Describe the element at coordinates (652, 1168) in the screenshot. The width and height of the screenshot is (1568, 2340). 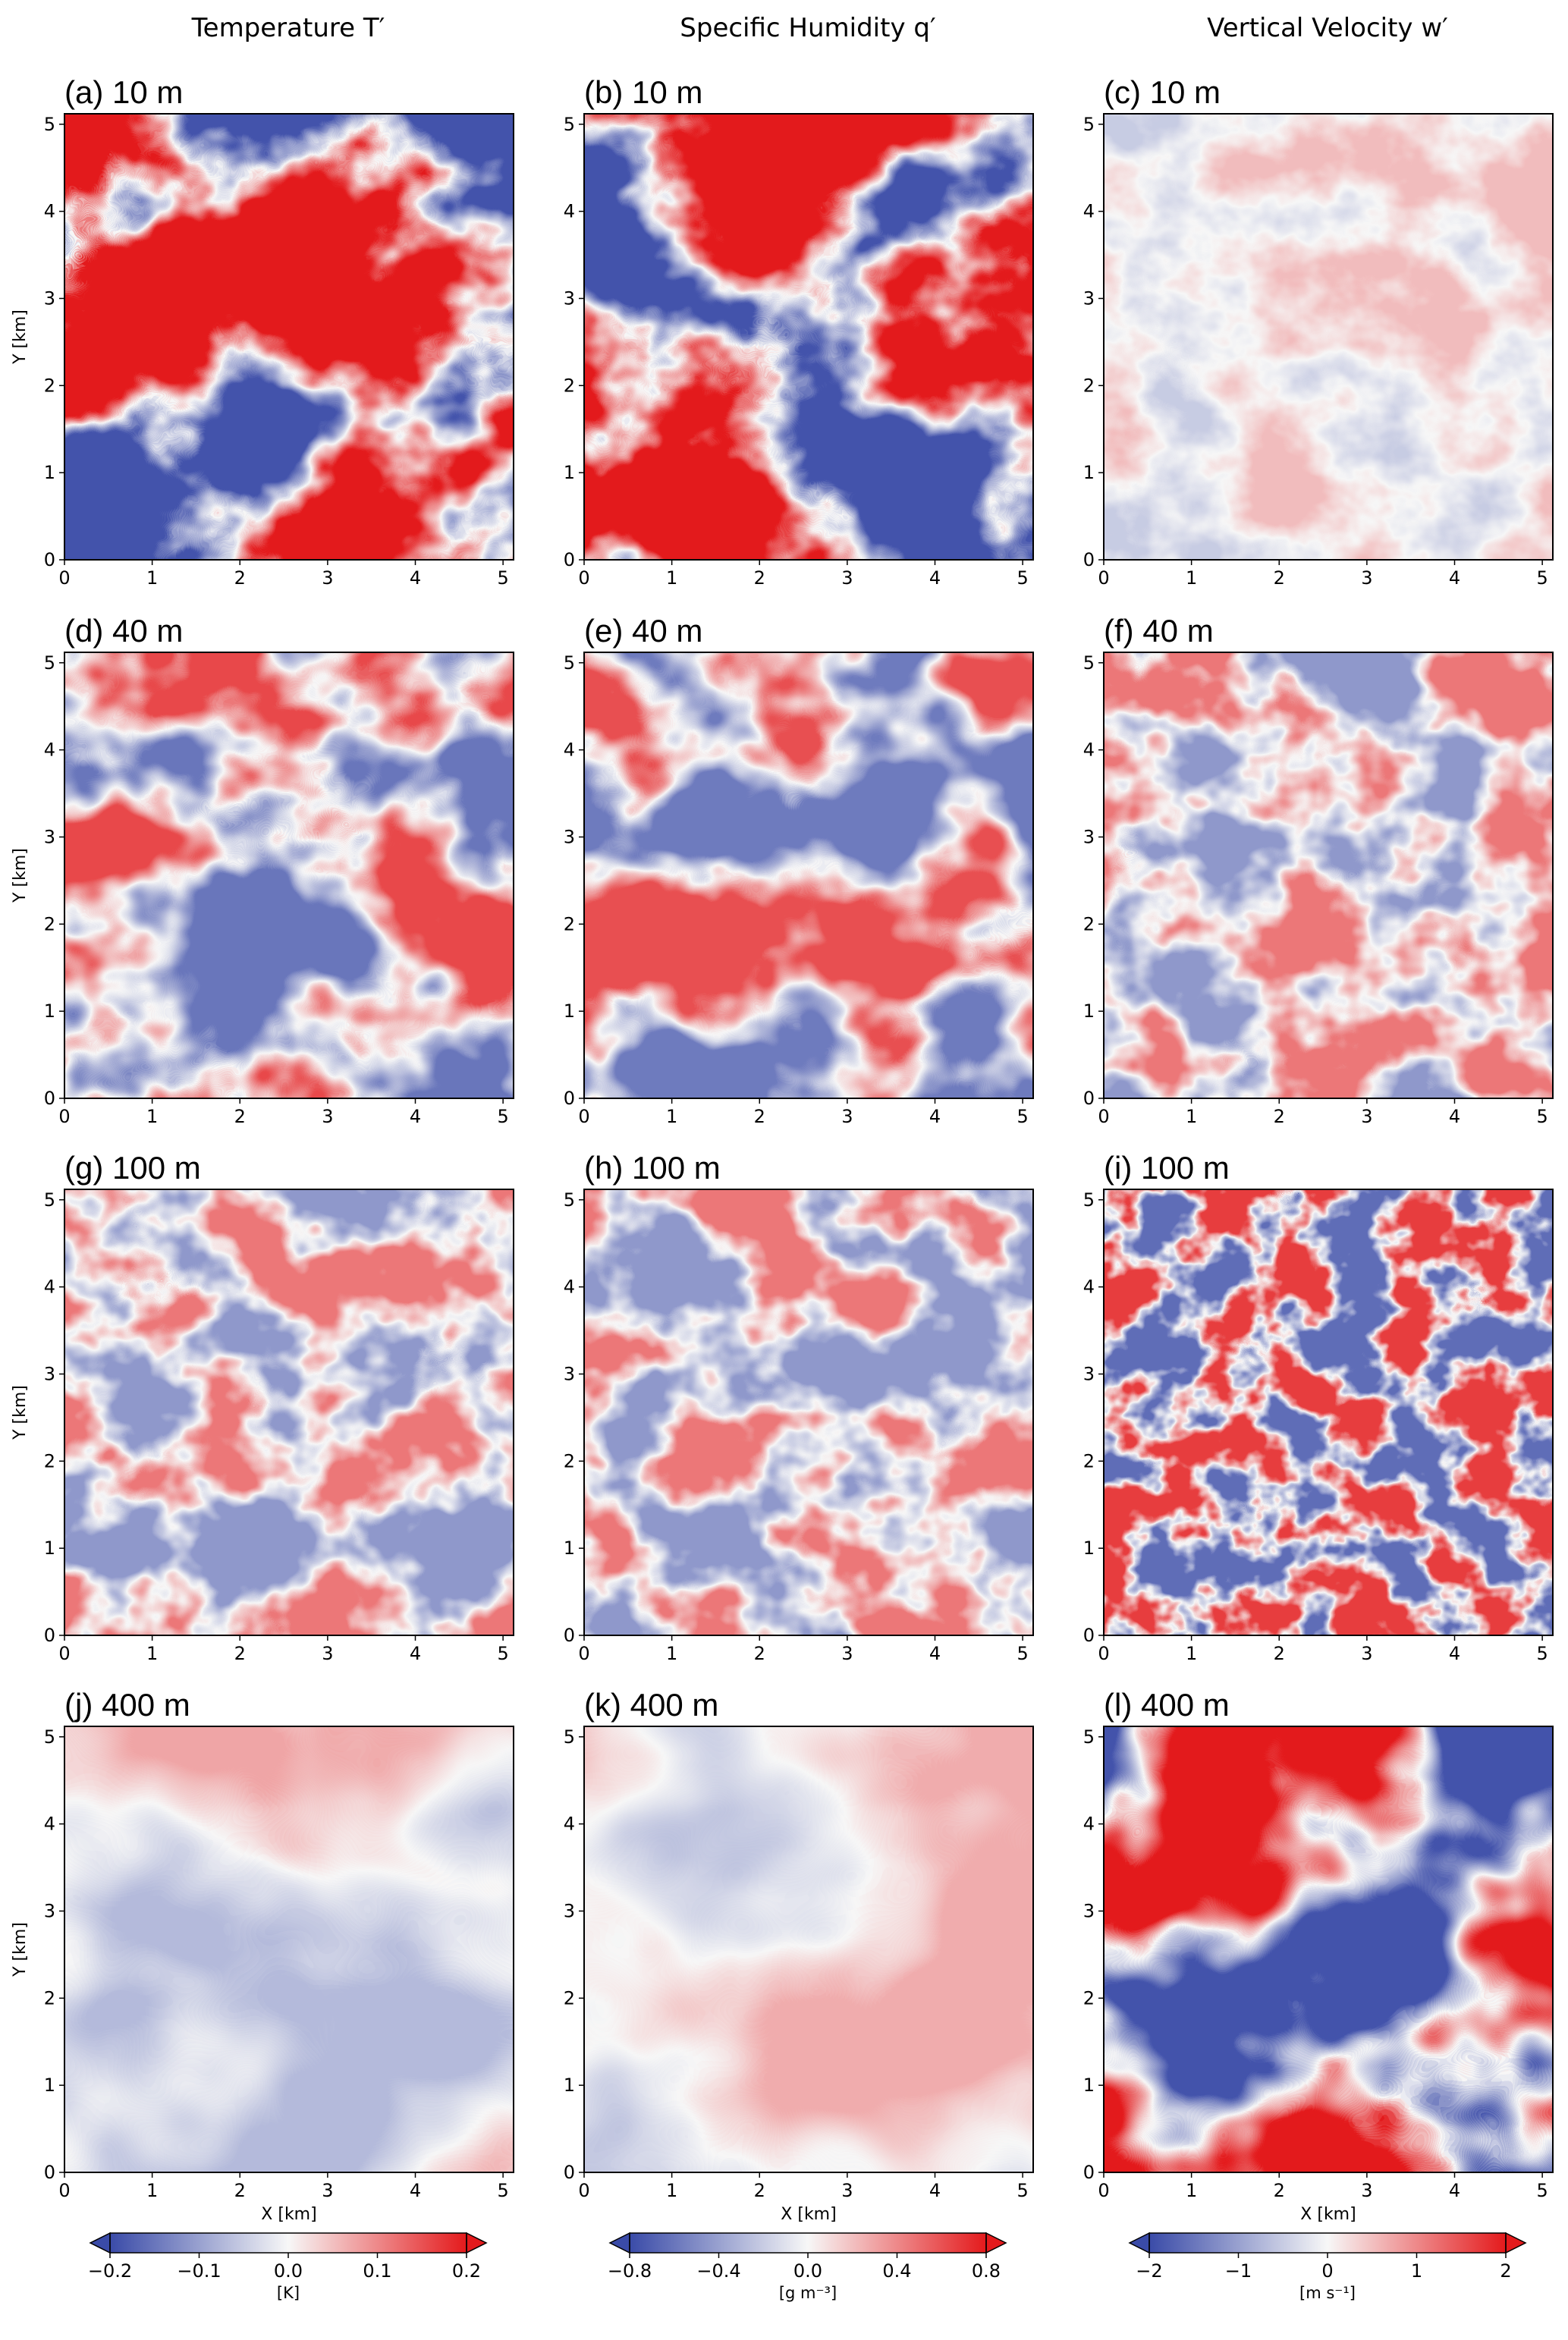
I see `panel-label: (h) 100 m` at that location.